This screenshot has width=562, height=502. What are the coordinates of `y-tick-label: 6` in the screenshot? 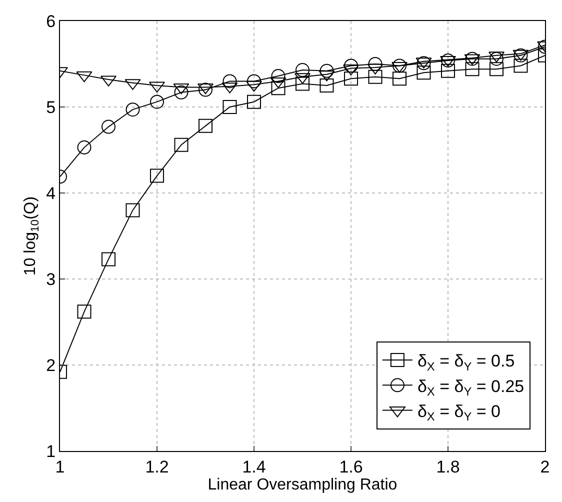 It's located at (51, 21).